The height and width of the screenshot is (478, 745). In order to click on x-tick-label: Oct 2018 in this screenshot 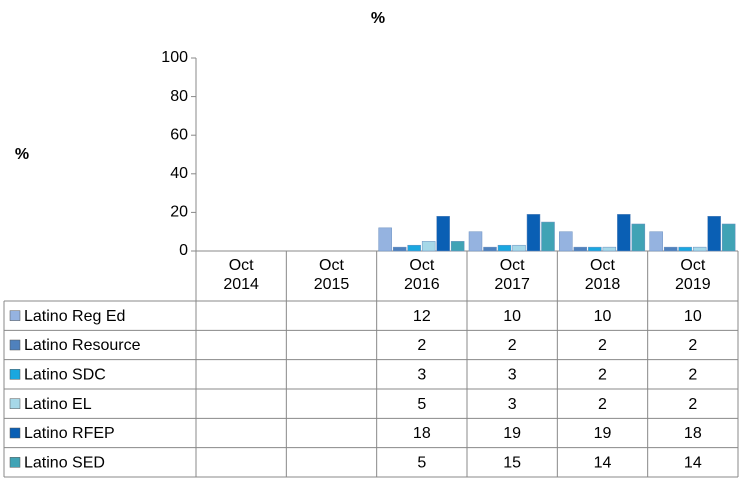, I will do `click(602, 275)`.